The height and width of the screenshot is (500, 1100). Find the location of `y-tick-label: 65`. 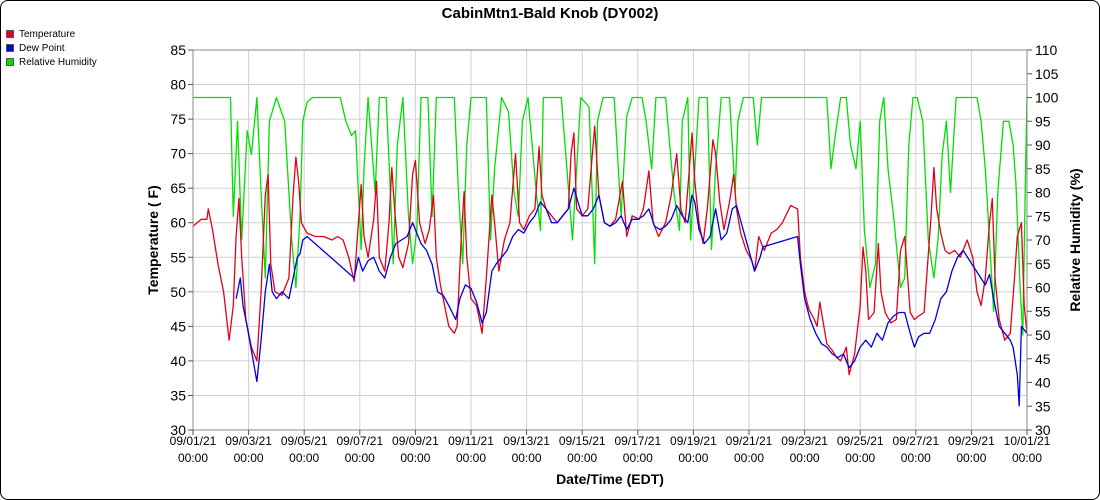

y-tick-label: 65 is located at coordinates (178, 188).